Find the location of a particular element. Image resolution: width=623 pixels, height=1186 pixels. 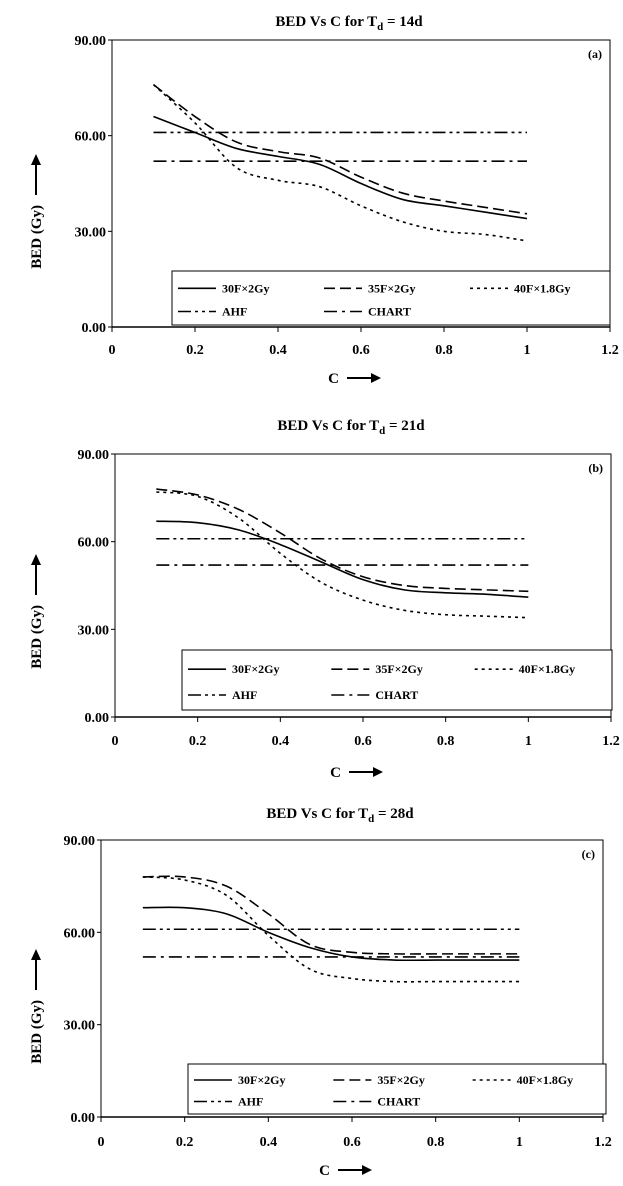

panel-label: (c) is located at coordinates (588, 854).